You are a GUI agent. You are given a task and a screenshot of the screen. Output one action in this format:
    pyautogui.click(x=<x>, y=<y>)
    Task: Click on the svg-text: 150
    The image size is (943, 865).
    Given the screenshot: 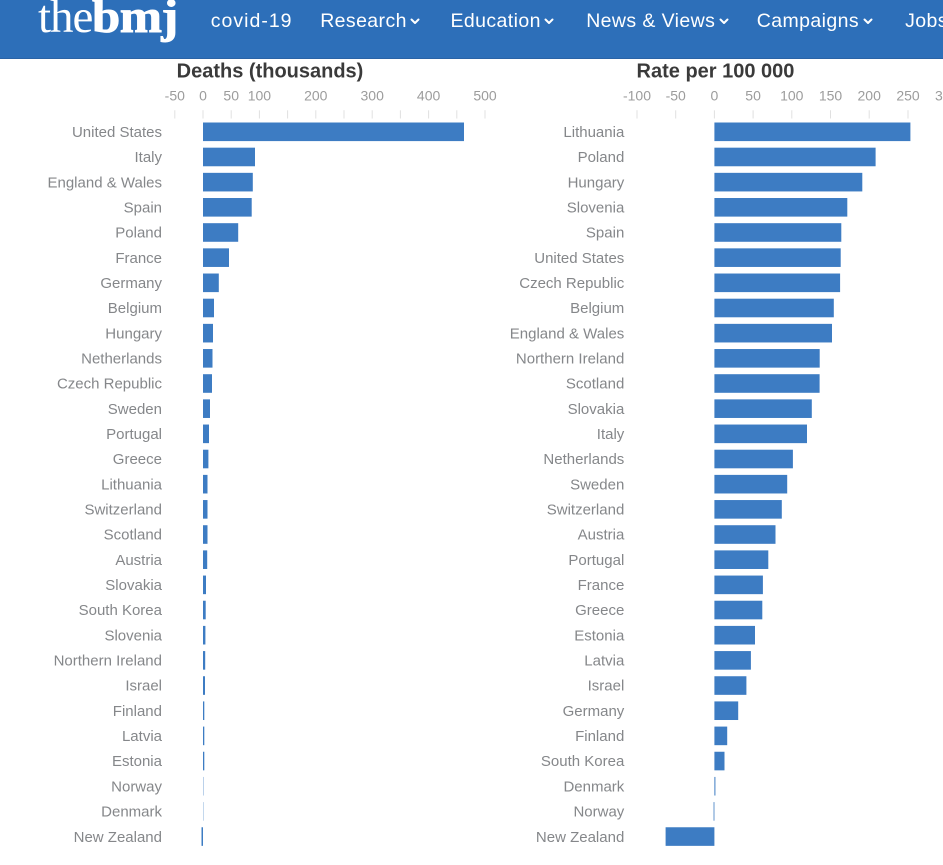 What is the action you would take?
    pyautogui.click(x=831, y=95)
    